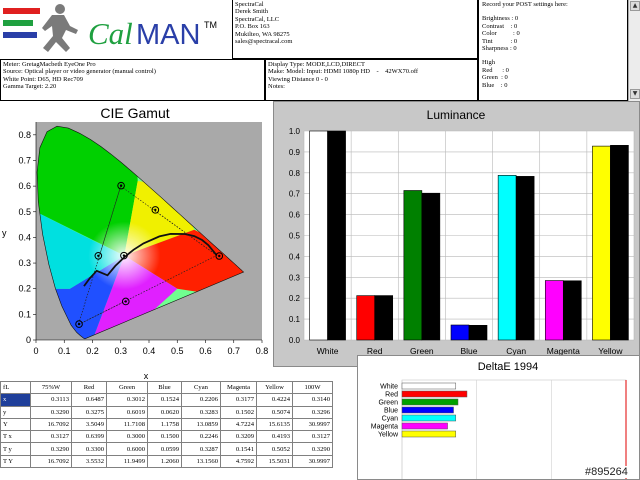  I want to click on luminance-y-tick-label: 0.8, so click(295, 173).